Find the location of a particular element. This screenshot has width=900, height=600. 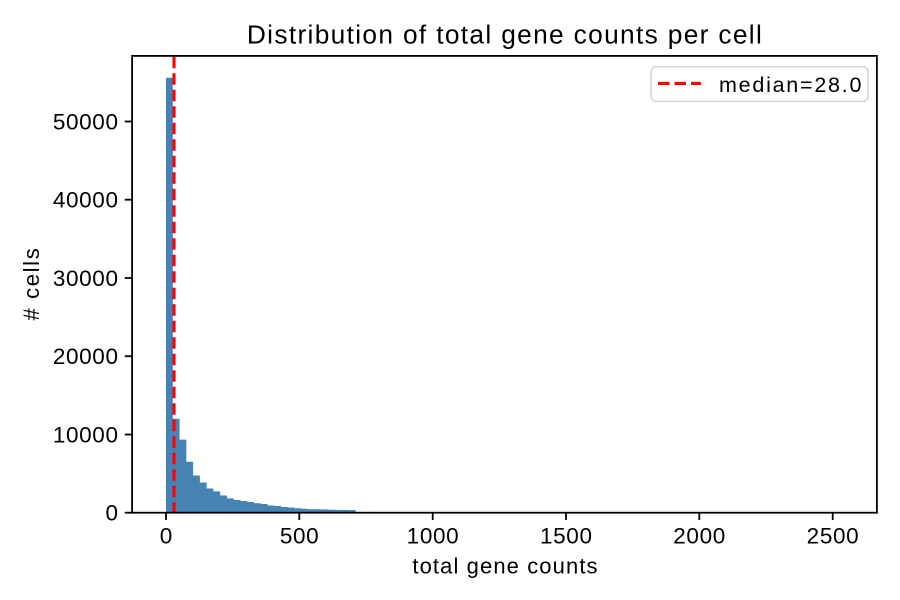

svg-text: 1500 is located at coordinates (566, 536).